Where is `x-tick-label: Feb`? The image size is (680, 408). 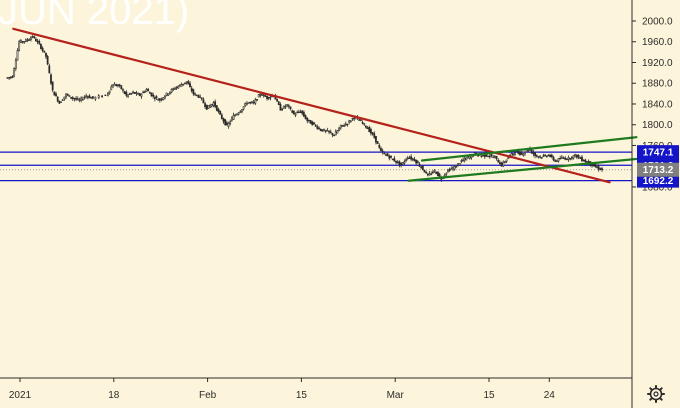 x-tick-label: Feb is located at coordinates (208, 395).